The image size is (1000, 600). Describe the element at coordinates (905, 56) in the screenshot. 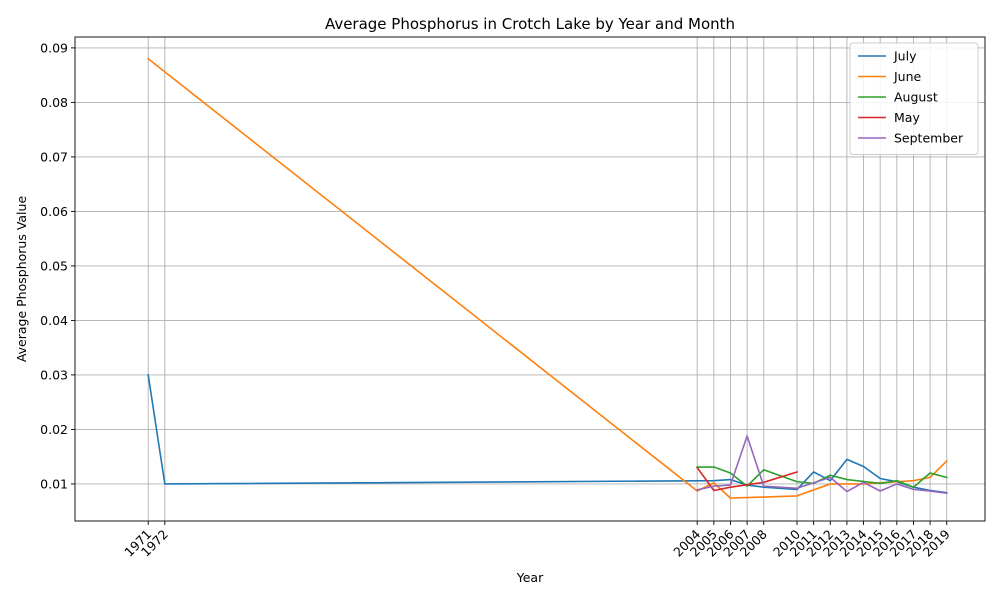

I see `legend-label: July` at that location.